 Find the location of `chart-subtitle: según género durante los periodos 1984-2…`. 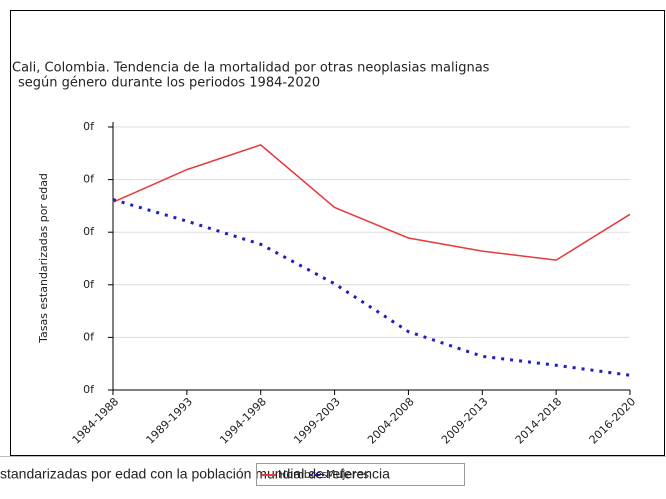

chart-subtitle: según género durante los periodos 1984-2… is located at coordinates (169, 83).